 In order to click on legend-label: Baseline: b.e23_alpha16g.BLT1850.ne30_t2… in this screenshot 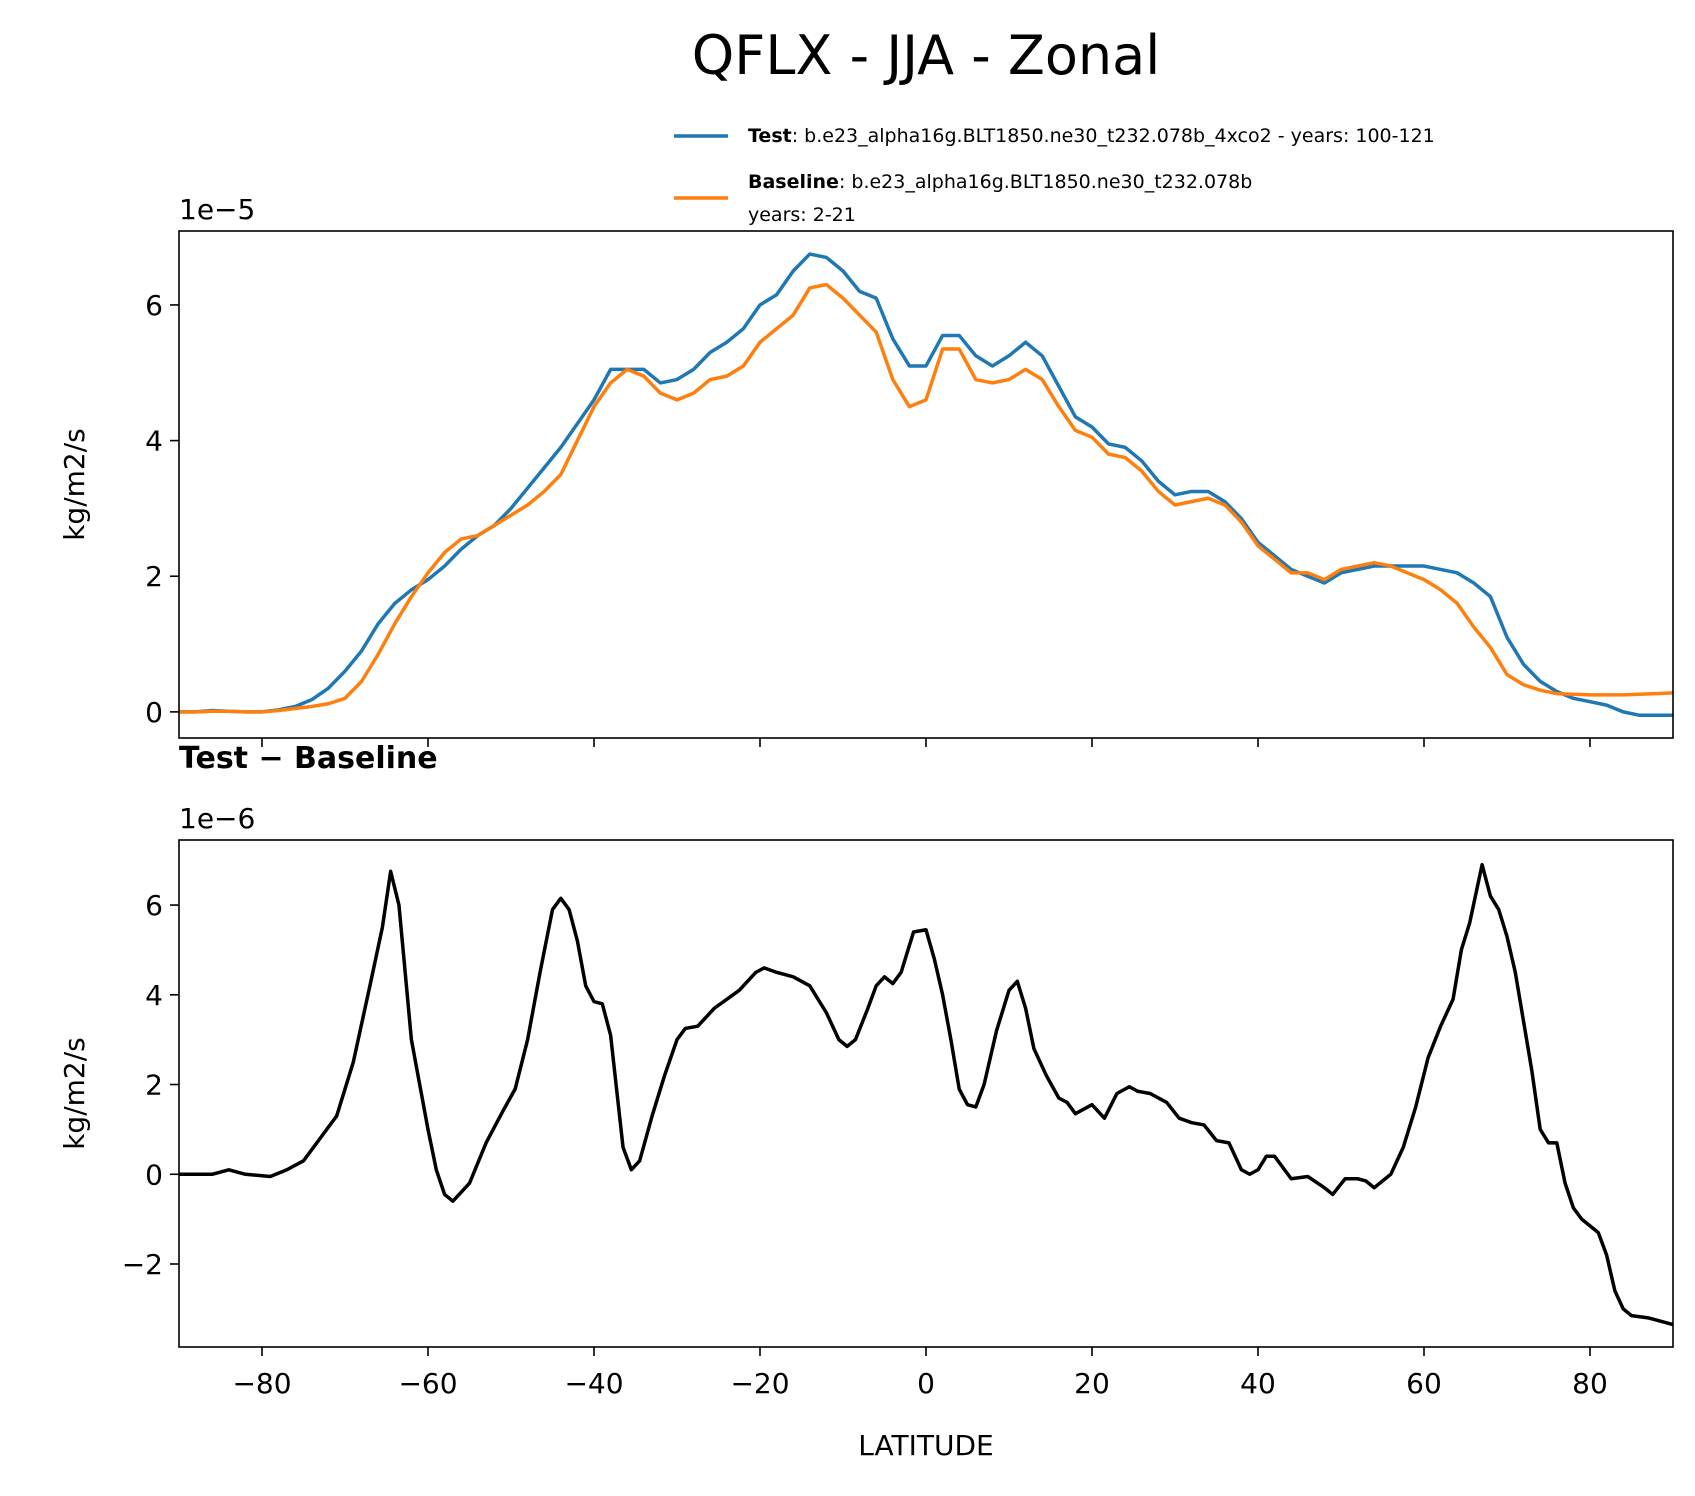, I will do `click(1000, 182)`.